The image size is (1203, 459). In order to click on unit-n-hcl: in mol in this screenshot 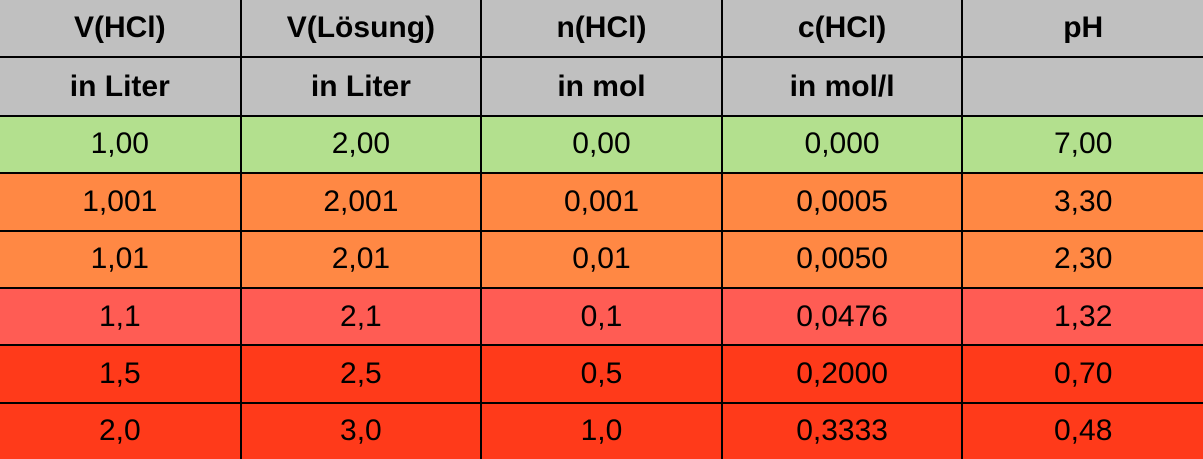, I will do `click(601, 86)`.